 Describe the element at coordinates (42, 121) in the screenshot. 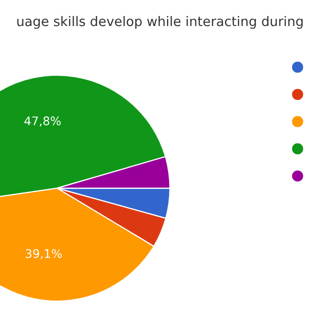

I see `data-label: 47,8%` at that location.